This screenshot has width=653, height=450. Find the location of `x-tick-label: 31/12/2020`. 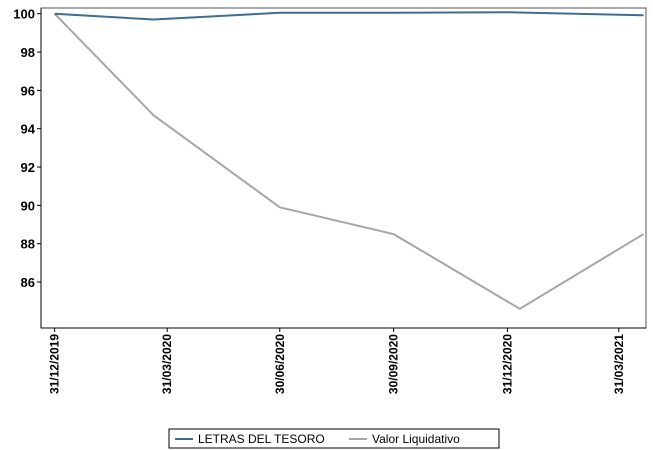

x-tick-label: 31/12/2020 is located at coordinates (507, 364).